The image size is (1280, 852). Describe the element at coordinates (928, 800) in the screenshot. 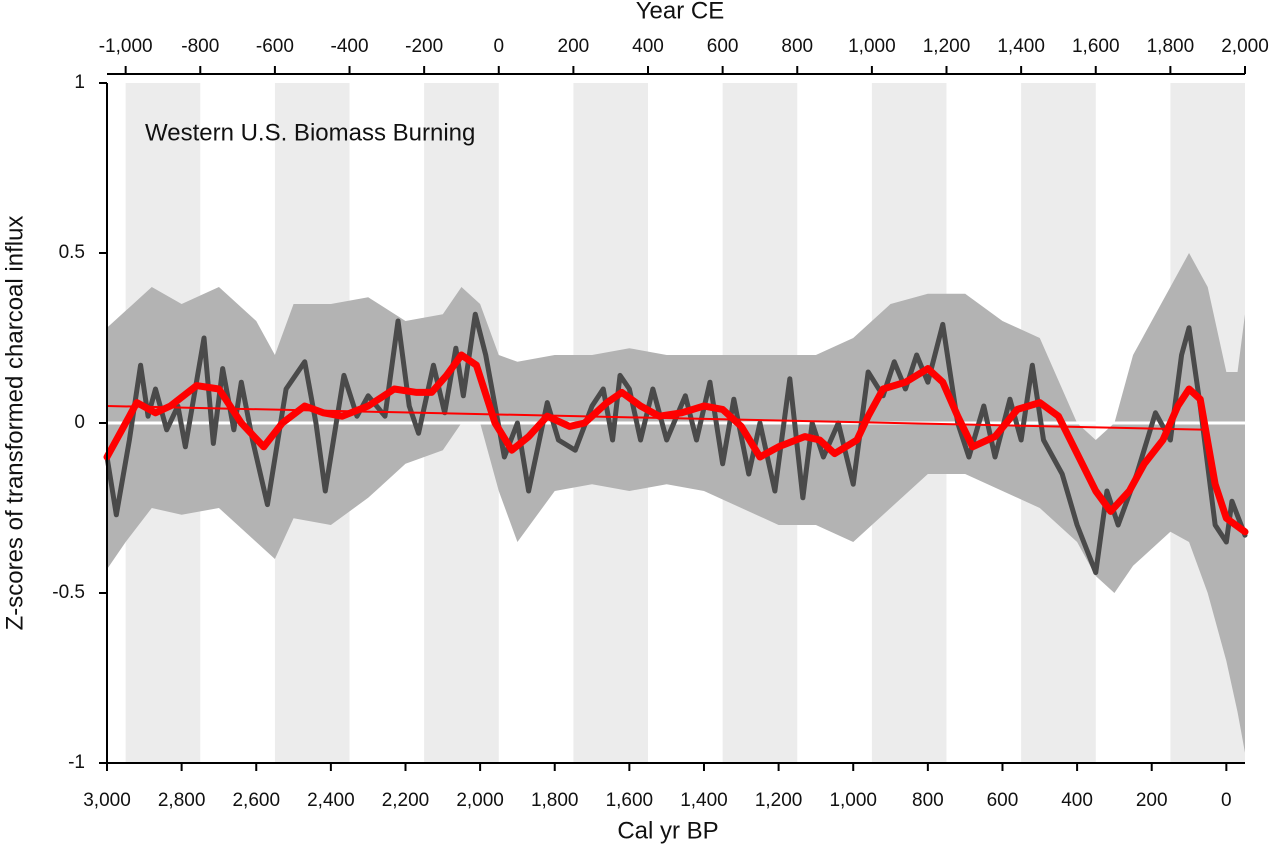

I see `x-tick-label: 800` at that location.